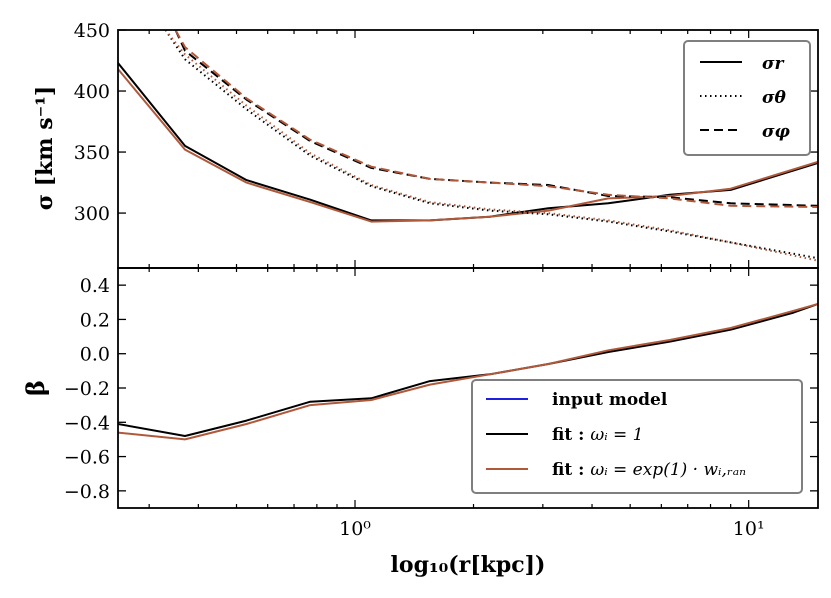  I want to click on bottom-ytick-label: 0.2, so click(95, 320).